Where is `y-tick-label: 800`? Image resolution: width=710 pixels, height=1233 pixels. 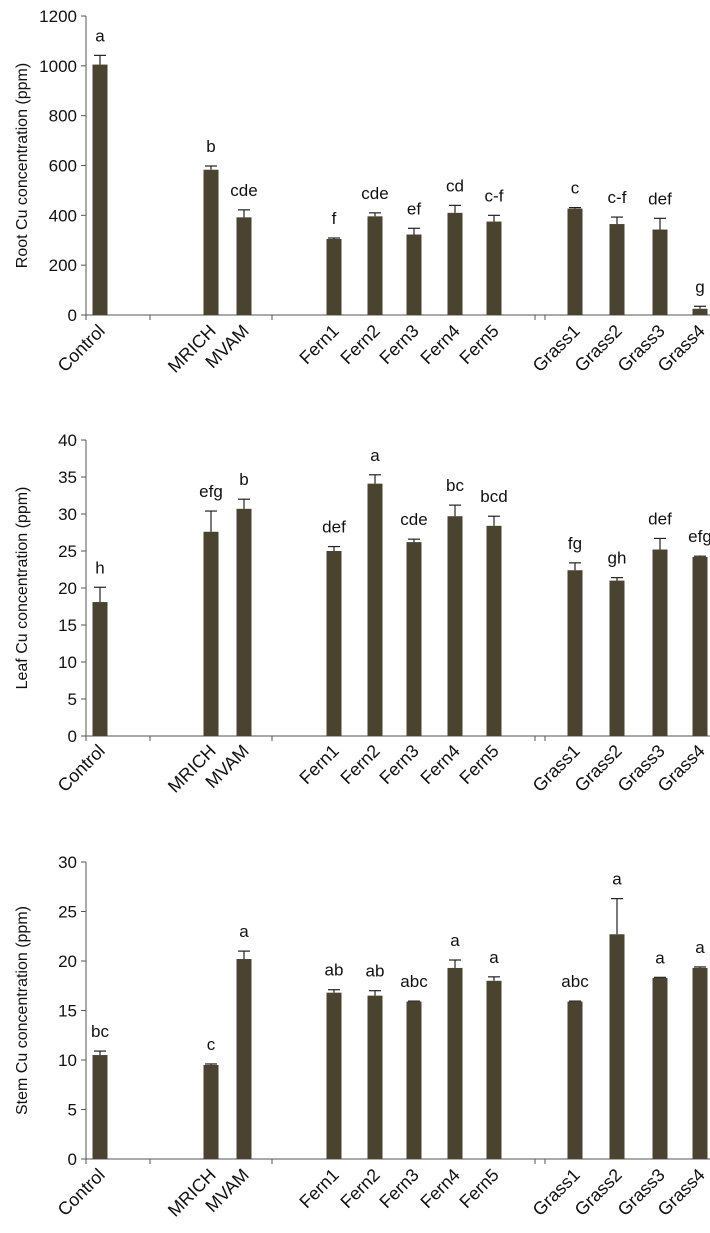
y-tick-label: 800 is located at coordinates (63, 116).